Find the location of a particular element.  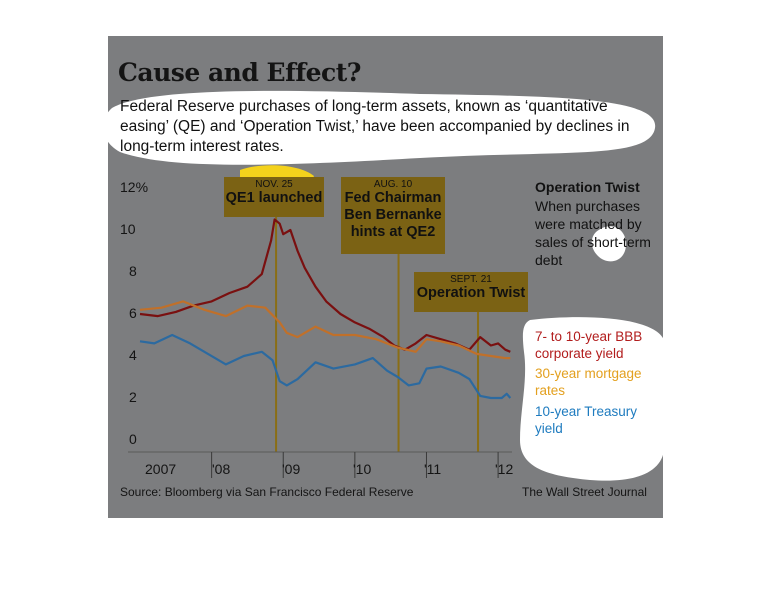

x-tick-label: '09 is located at coordinates (291, 469).